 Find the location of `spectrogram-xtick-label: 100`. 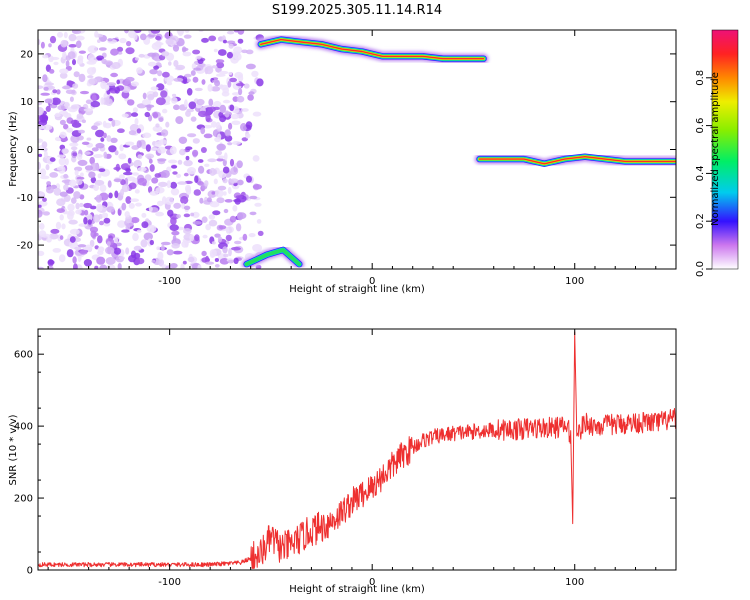

spectrogram-xtick-label: 100 is located at coordinates (574, 281).